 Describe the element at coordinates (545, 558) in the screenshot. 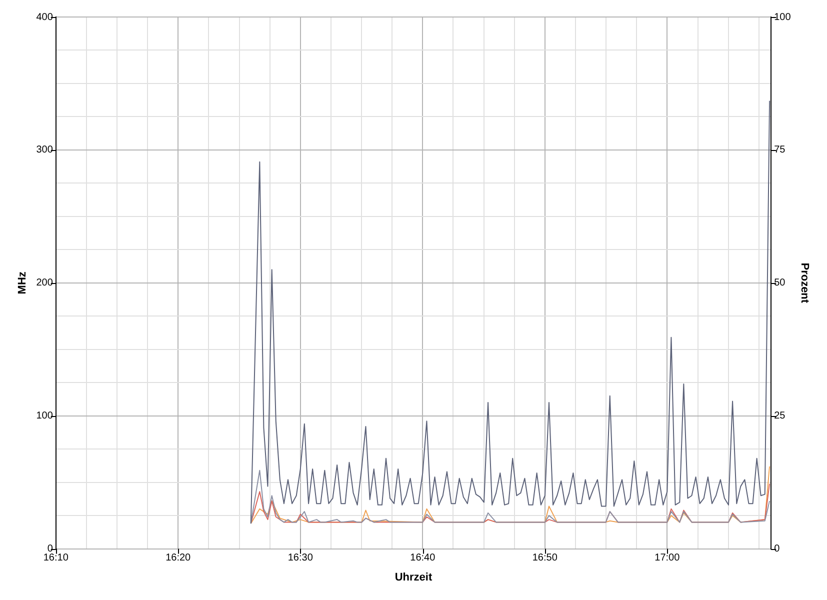

I see `x-tick-label: 16:50` at that location.